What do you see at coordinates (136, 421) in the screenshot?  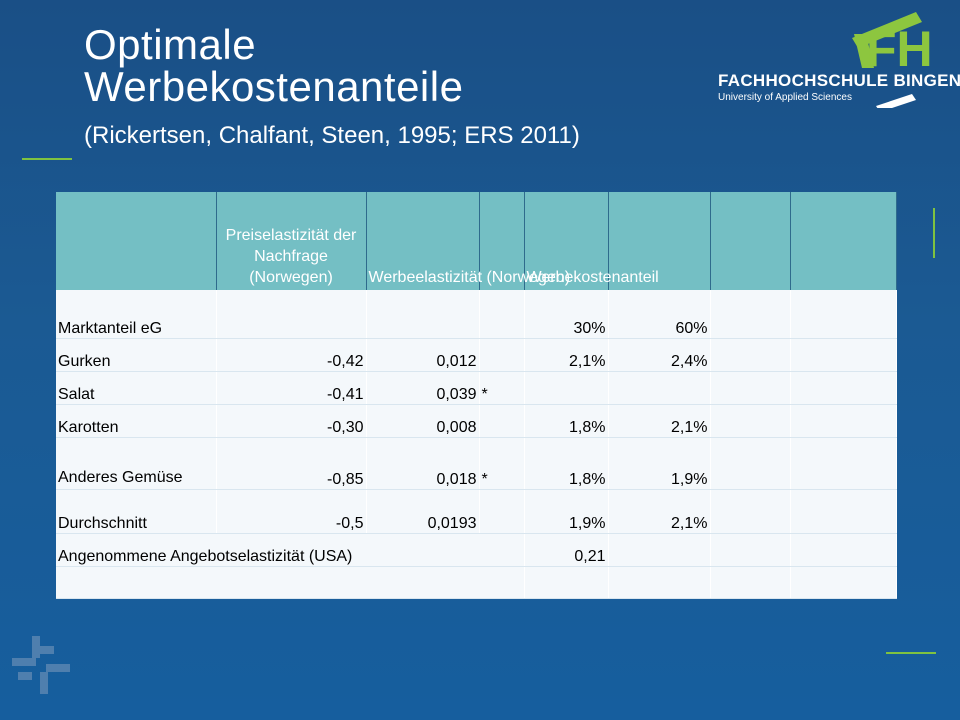 I see `row-label: Karotten` at bounding box center [136, 421].